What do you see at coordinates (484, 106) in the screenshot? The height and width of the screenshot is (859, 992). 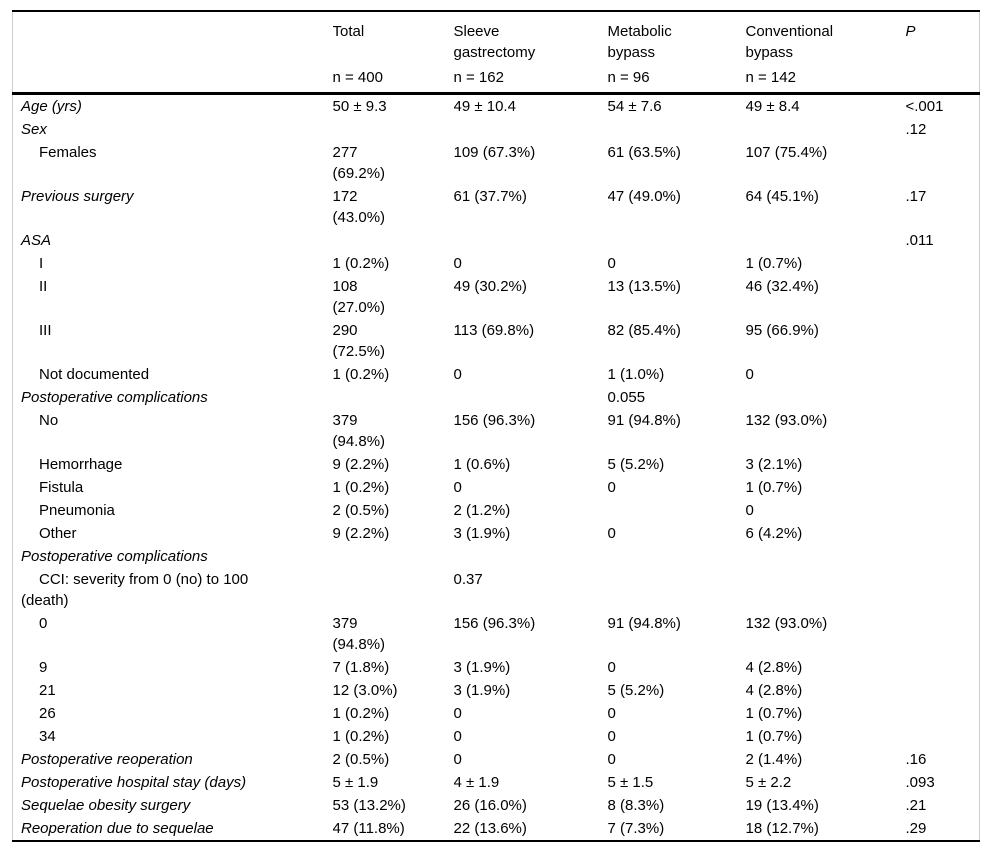 I see `cell-sleeve: 49 ± 10.4` at bounding box center [484, 106].